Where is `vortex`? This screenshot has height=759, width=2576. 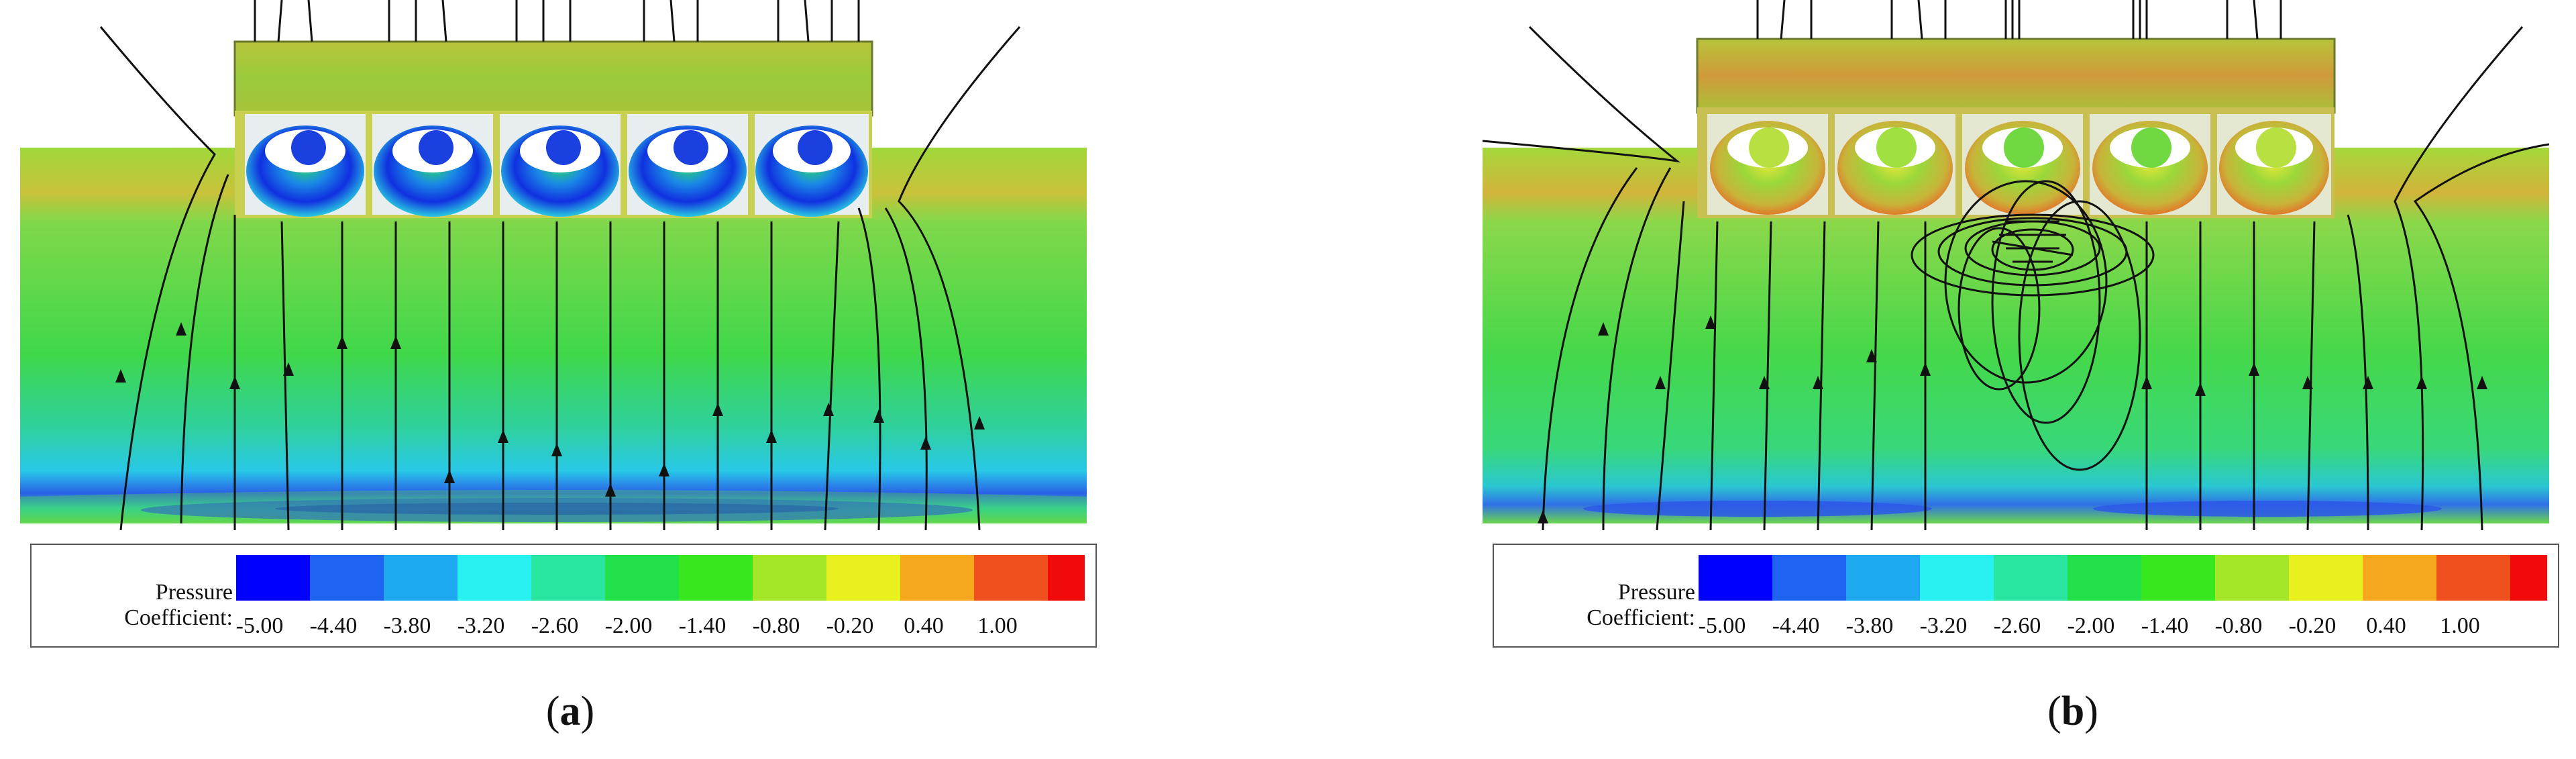 vortex is located at coordinates (2033, 326).